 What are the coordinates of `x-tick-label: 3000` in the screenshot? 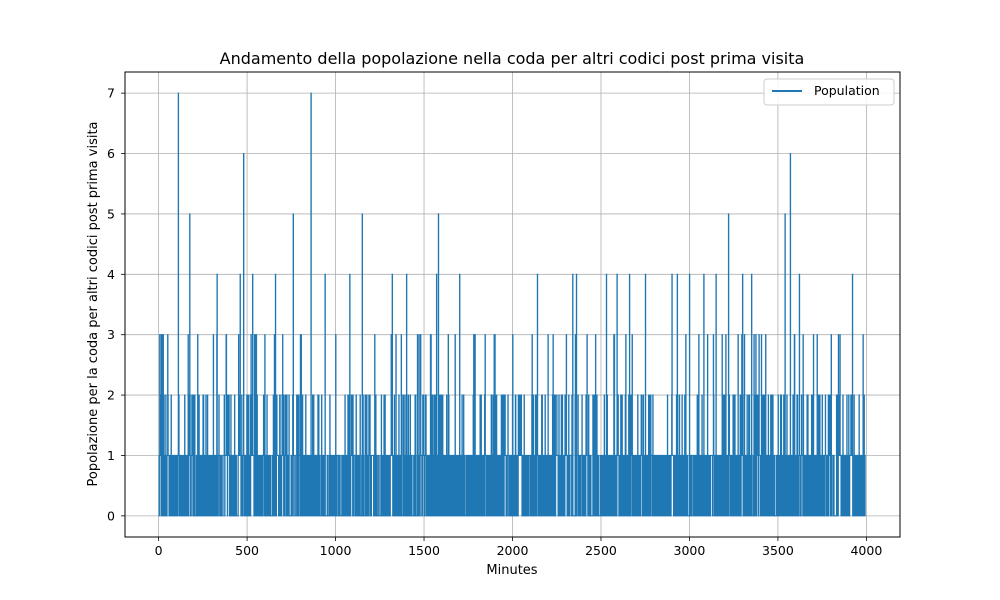 It's located at (690, 550).